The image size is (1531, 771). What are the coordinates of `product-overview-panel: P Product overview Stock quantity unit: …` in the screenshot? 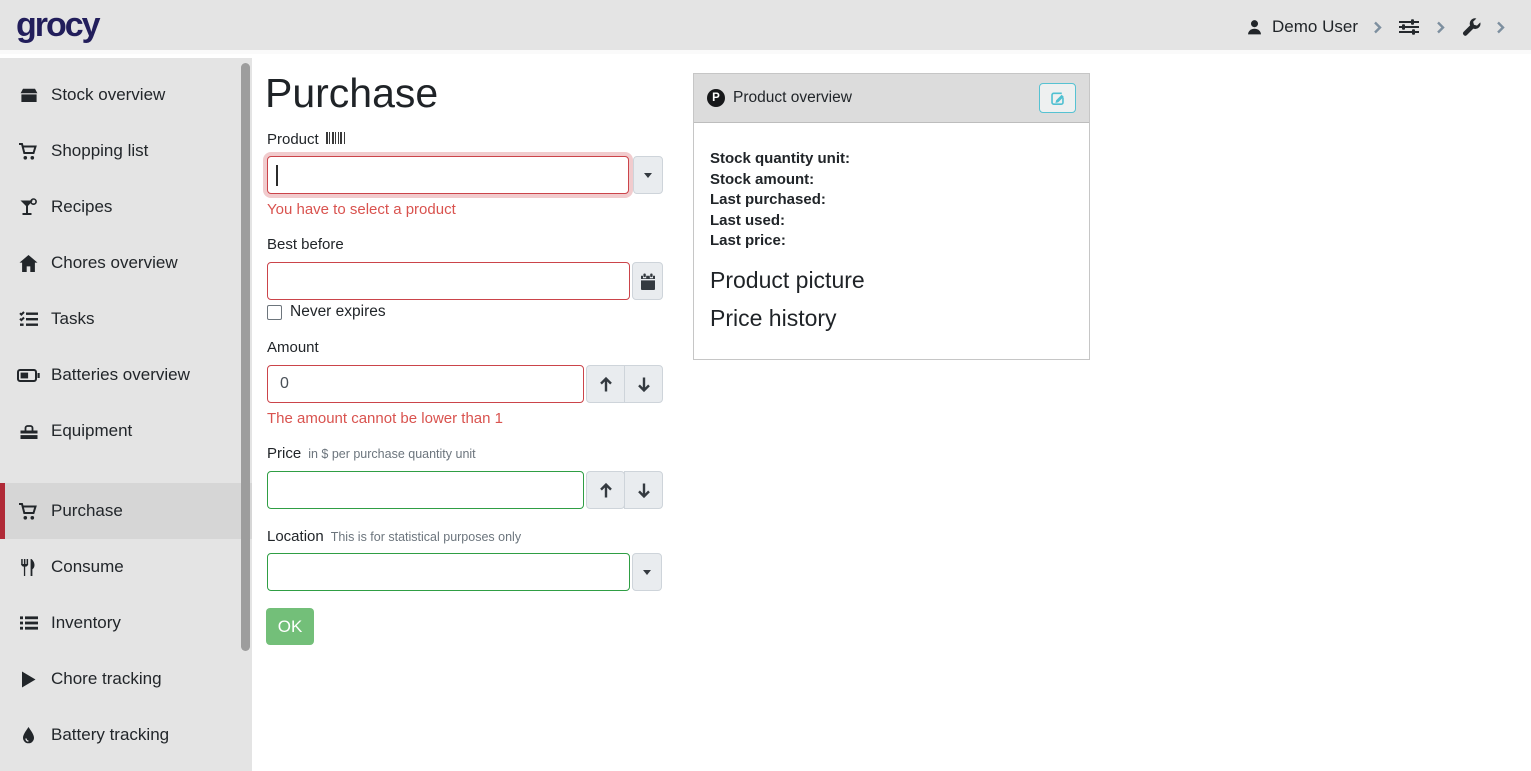 It's located at (891, 216).